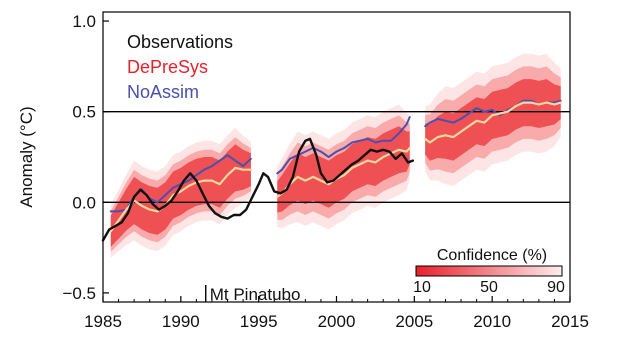 Image resolution: width=619 pixels, height=337 pixels. What do you see at coordinates (255, 294) in the screenshot?
I see `annotation-label: Mt Pinatubo` at bounding box center [255, 294].